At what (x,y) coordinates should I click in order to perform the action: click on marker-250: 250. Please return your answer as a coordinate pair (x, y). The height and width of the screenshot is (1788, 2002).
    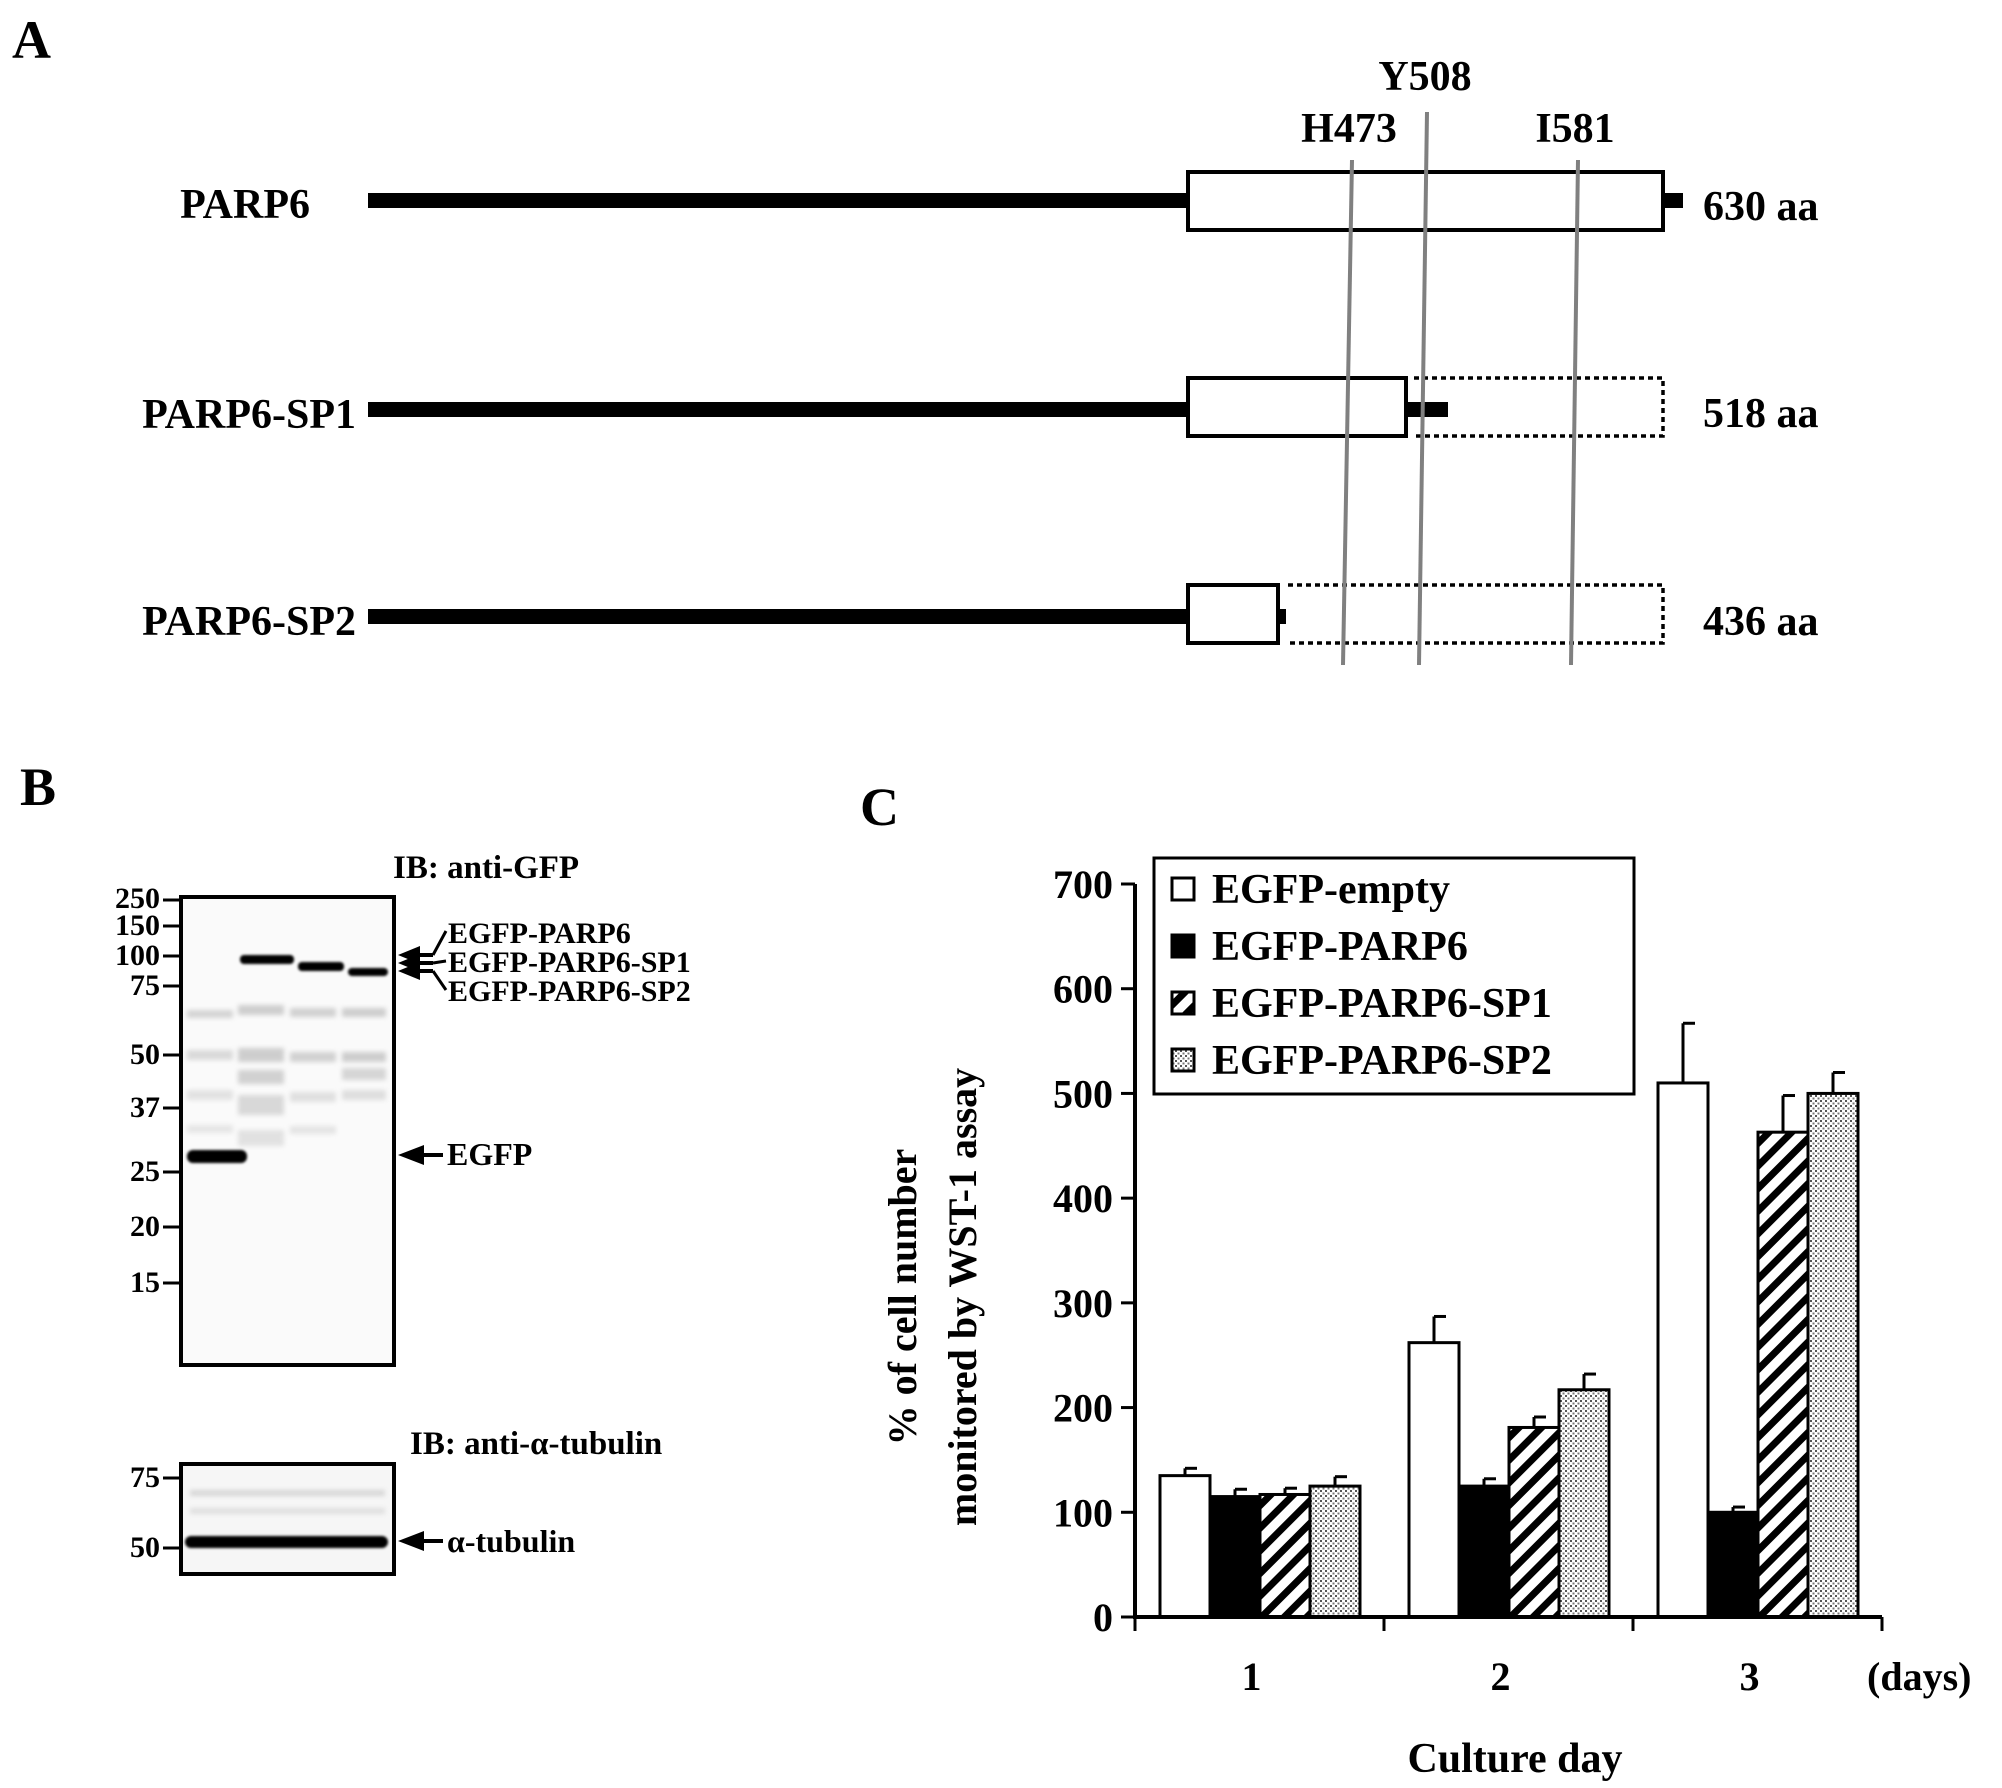
    Looking at the image, I should click on (137, 898).